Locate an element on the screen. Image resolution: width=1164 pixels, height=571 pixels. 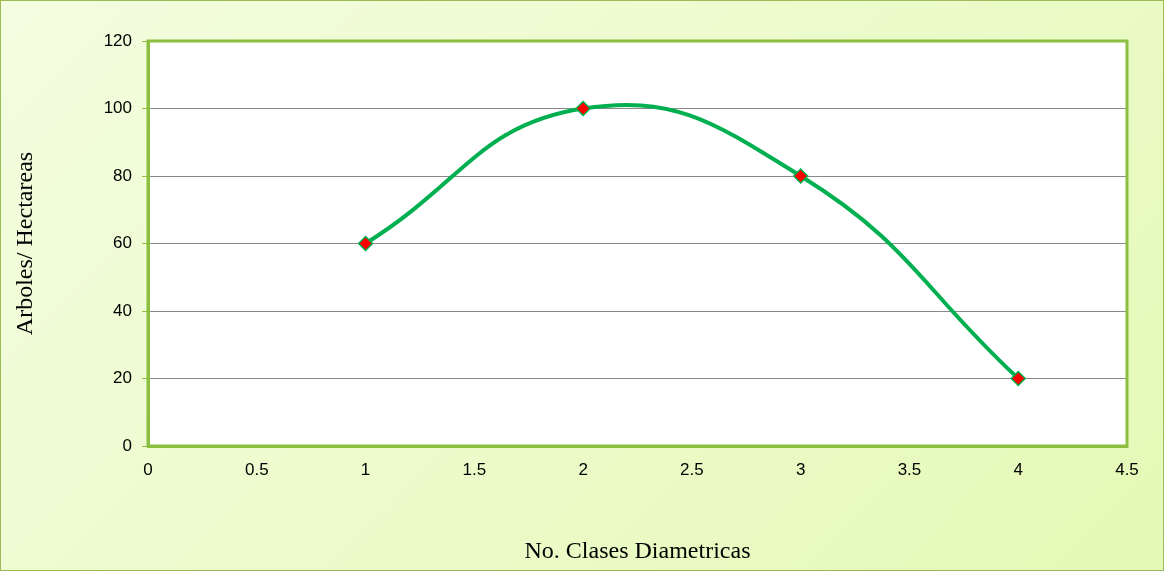
x-tick-label: 1 is located at coordinates (365, 469).